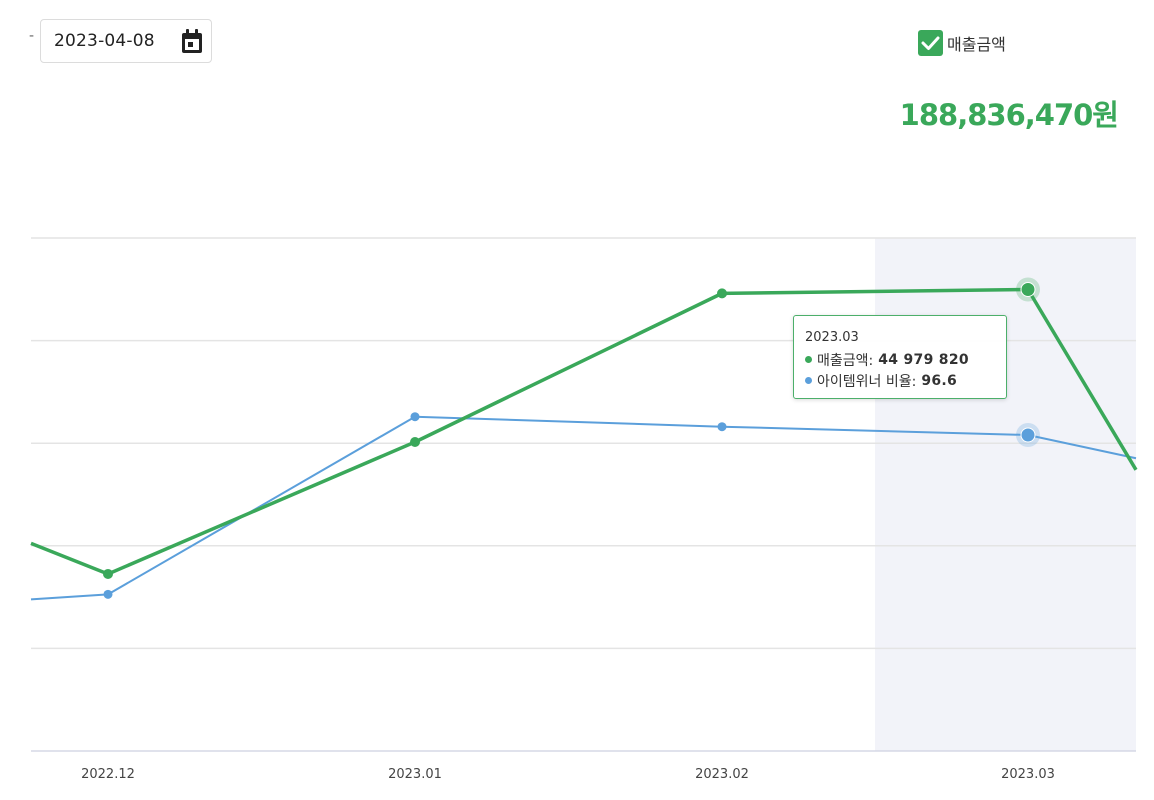  Describe the element at coordinates (1009, 115) in the screenshot. I see `total-sales-amount: 188,836,470원` at that location.